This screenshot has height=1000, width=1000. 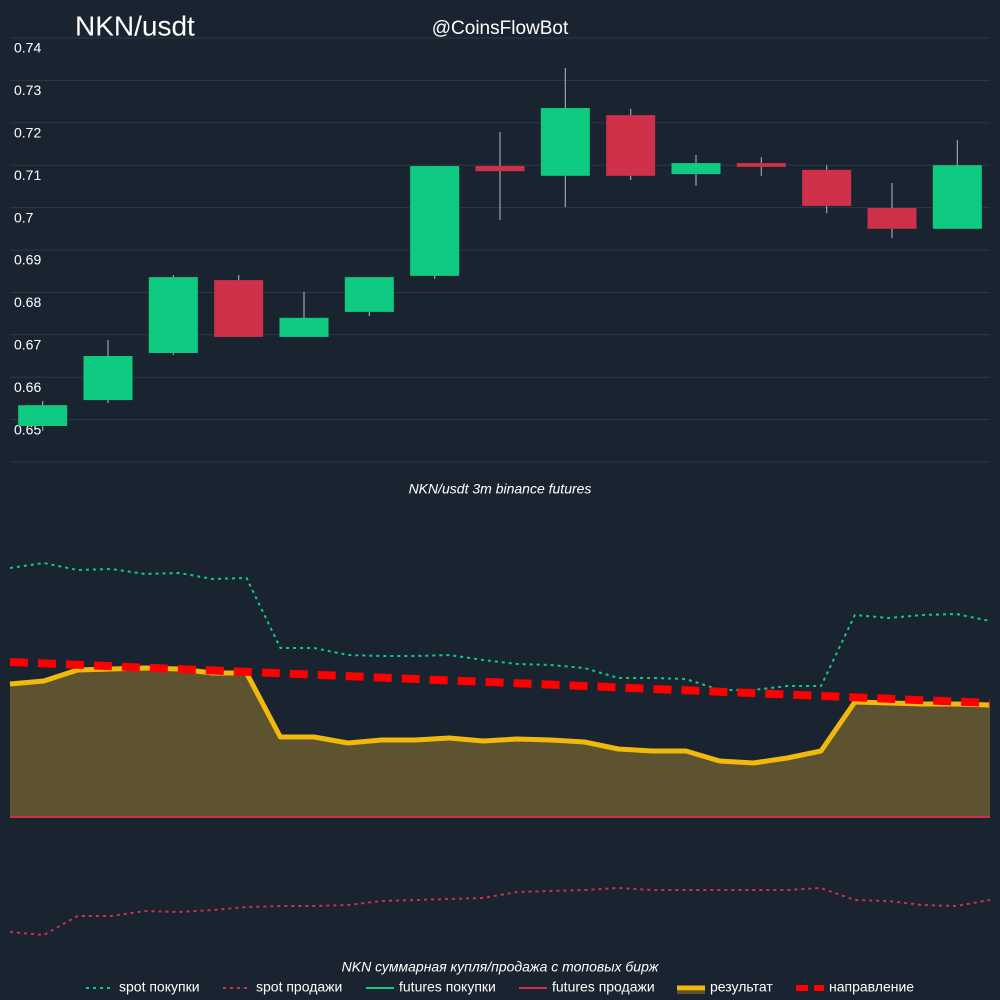 I want to click on chart-title: NKN/usdt, so click(x=135, y=25).